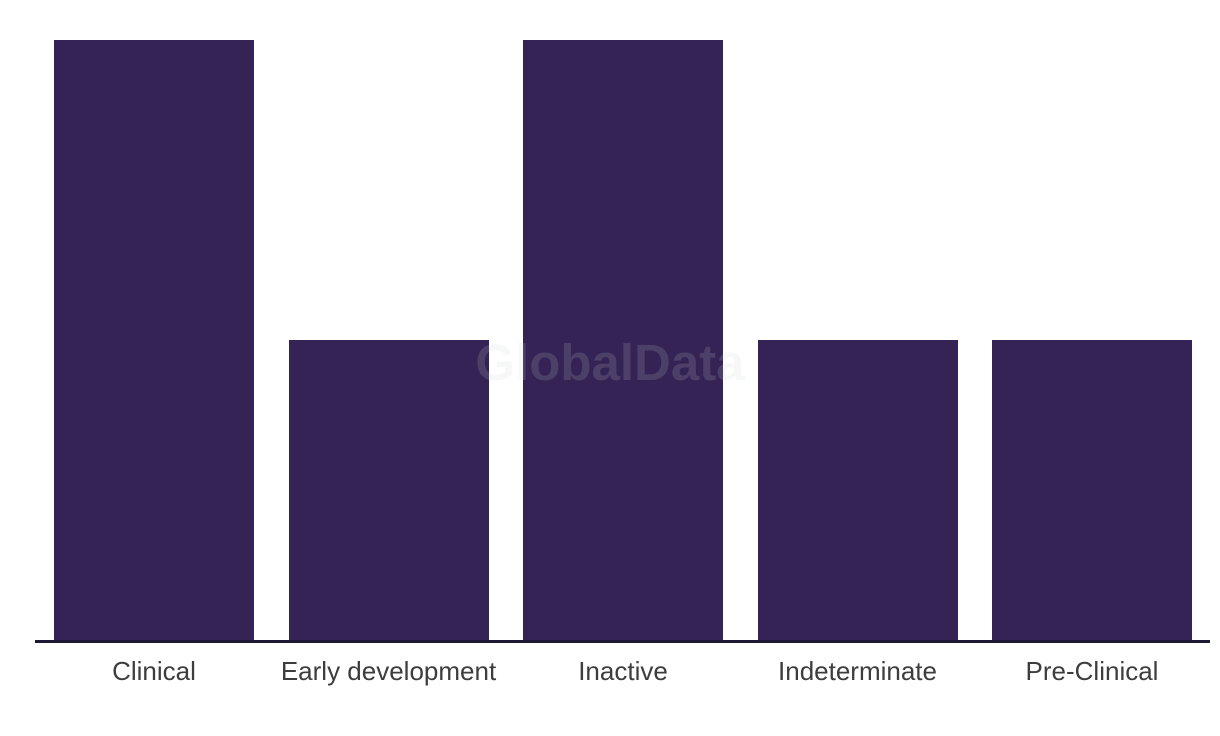 This screenshot has height=736, width=1220. I want to click on bar-clinical, so click(154, 340).